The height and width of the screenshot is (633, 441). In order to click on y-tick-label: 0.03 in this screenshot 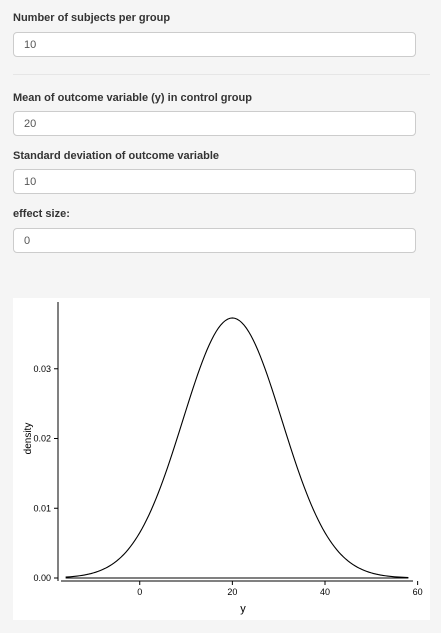, I will do `click(42, 369)`.